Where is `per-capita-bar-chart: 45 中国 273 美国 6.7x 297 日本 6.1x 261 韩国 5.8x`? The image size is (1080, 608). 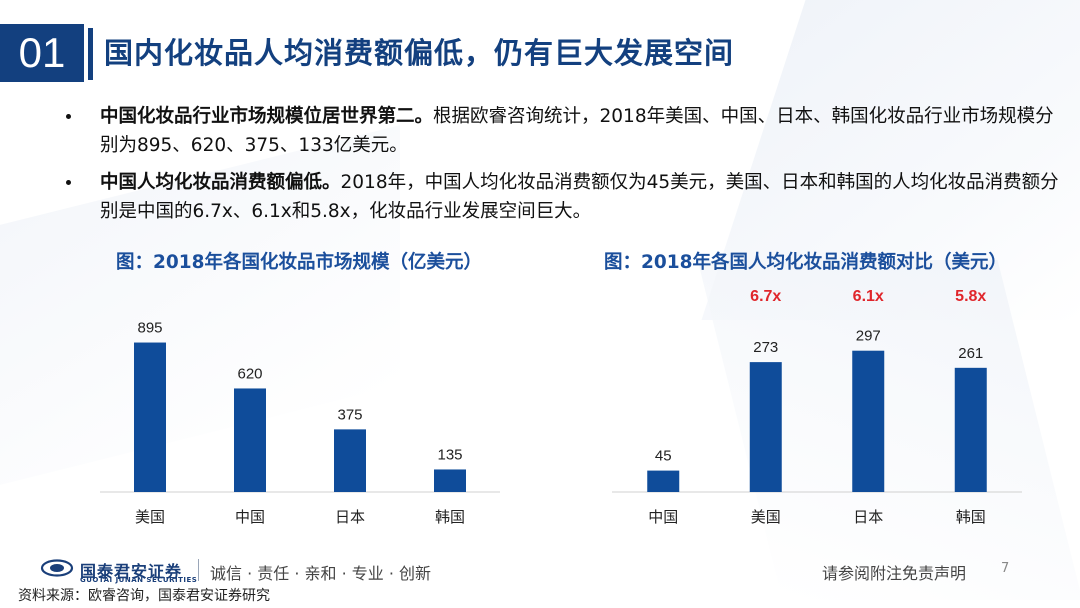
per-capita-bar-chart: 45 中国 273 美国 6.7x 297 日本 6.1x 261 韩国 5.8x is located at coordinates (817, 407).